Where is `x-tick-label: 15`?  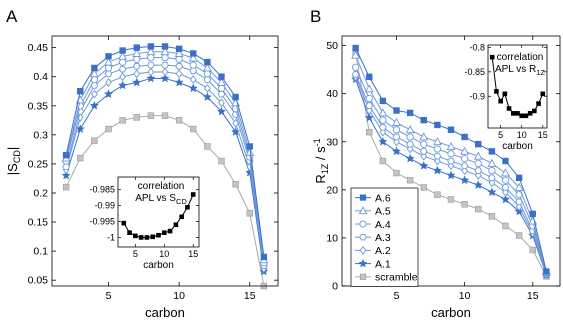
x-tick-label: 15 is located at coordinates (533, 296).